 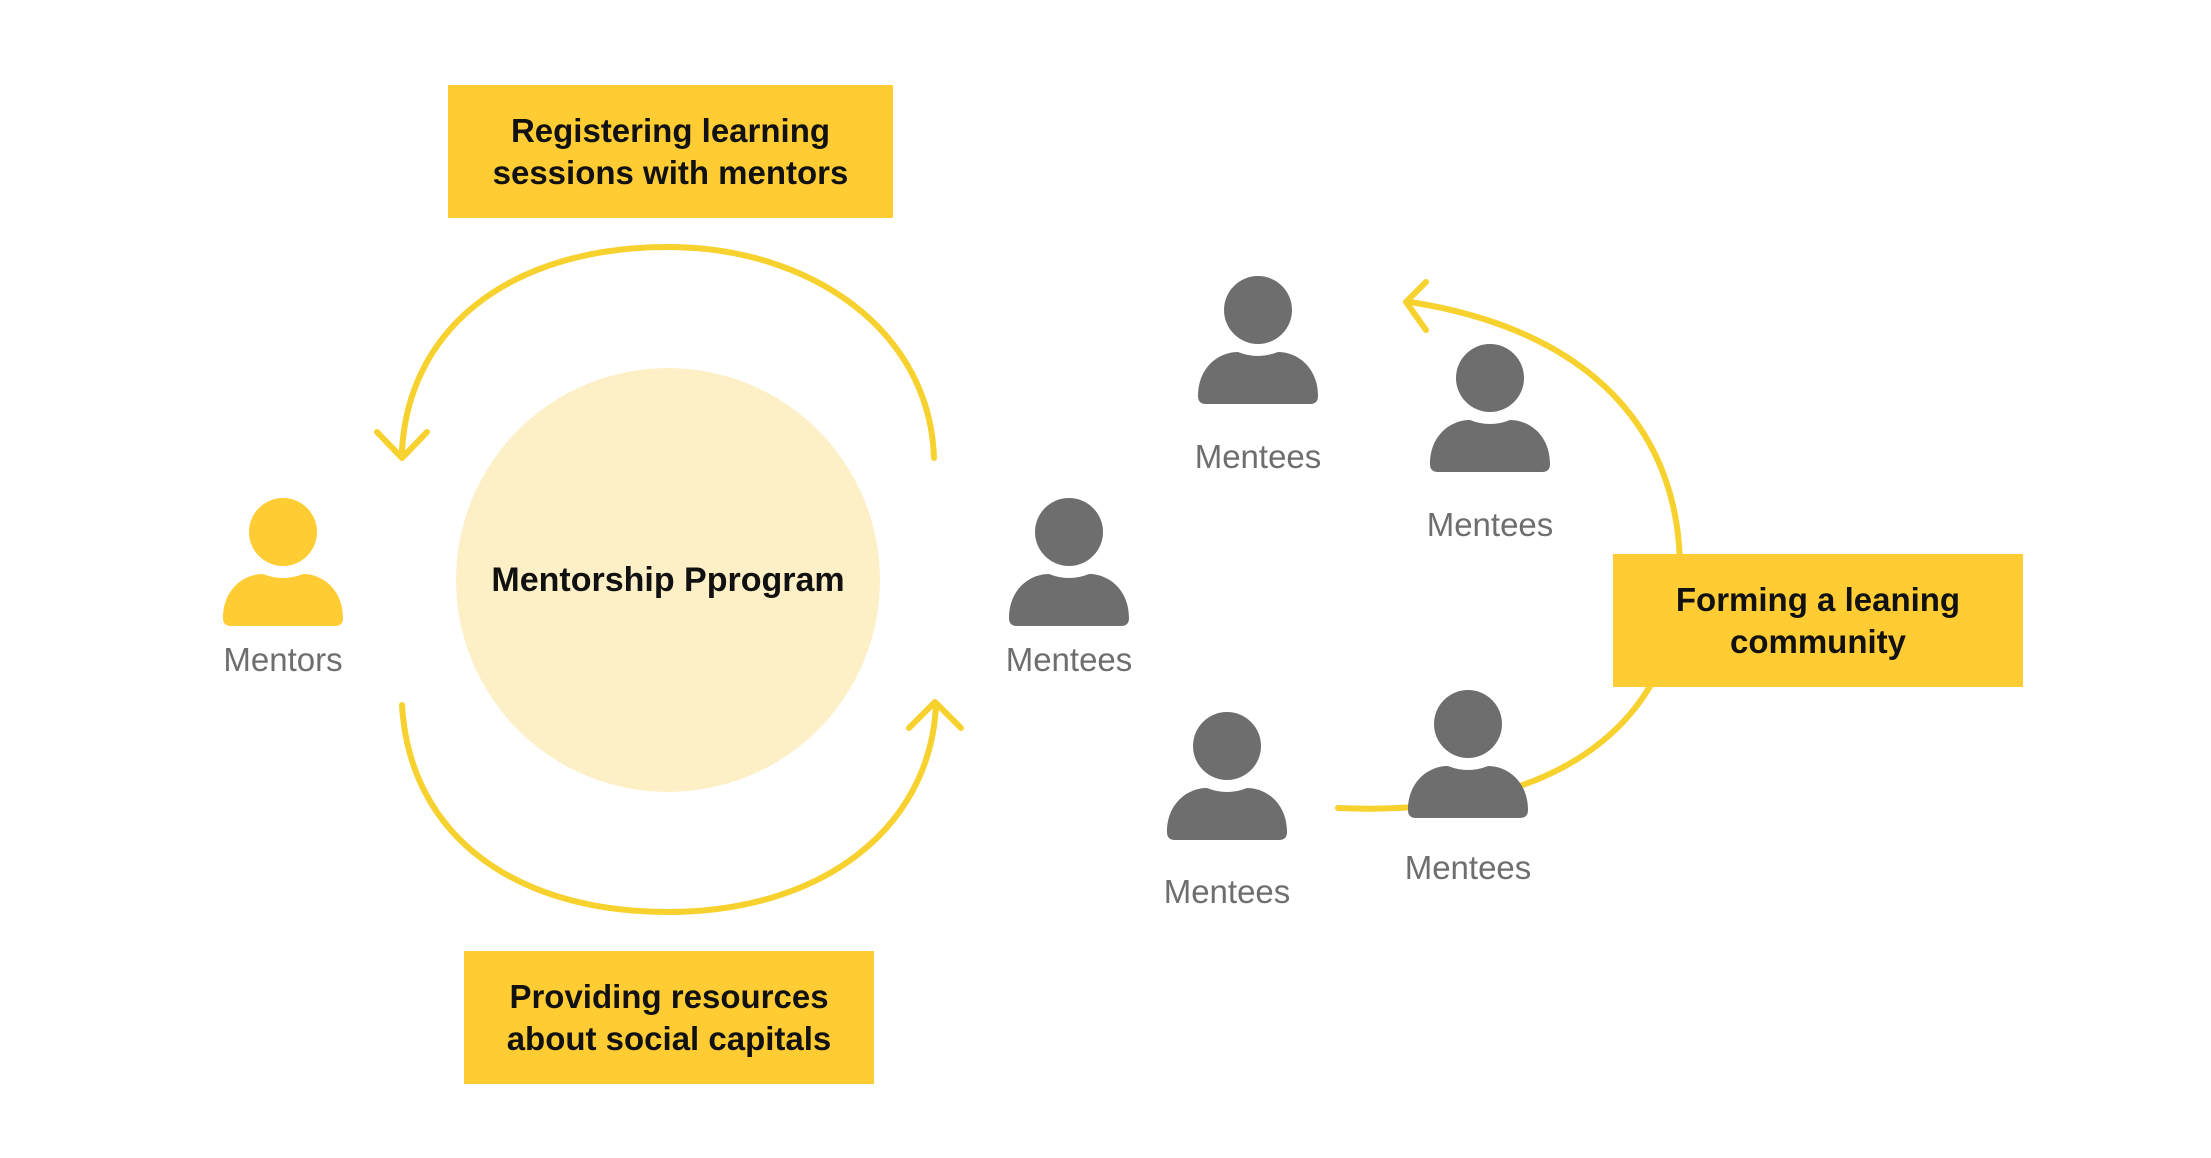 What do you see at coordinates (670, 172) in the screenshot?
I see `registering-sessions-line2: sessions with mentors` at bounding box center [670, 172].